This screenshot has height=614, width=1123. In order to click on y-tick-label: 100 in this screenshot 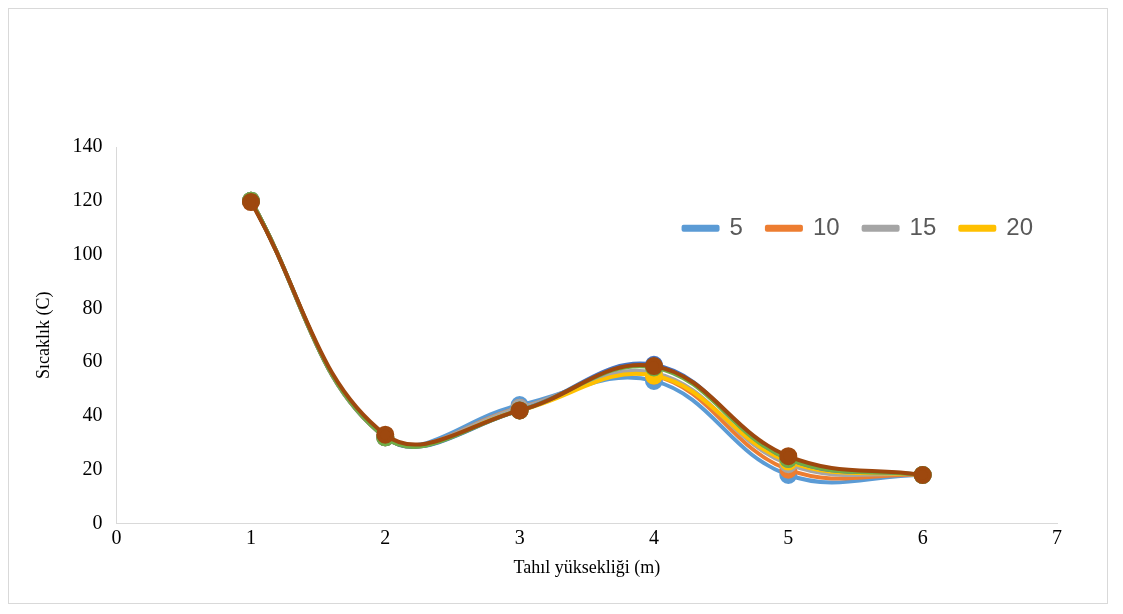, I will do `click(87, 252)`.